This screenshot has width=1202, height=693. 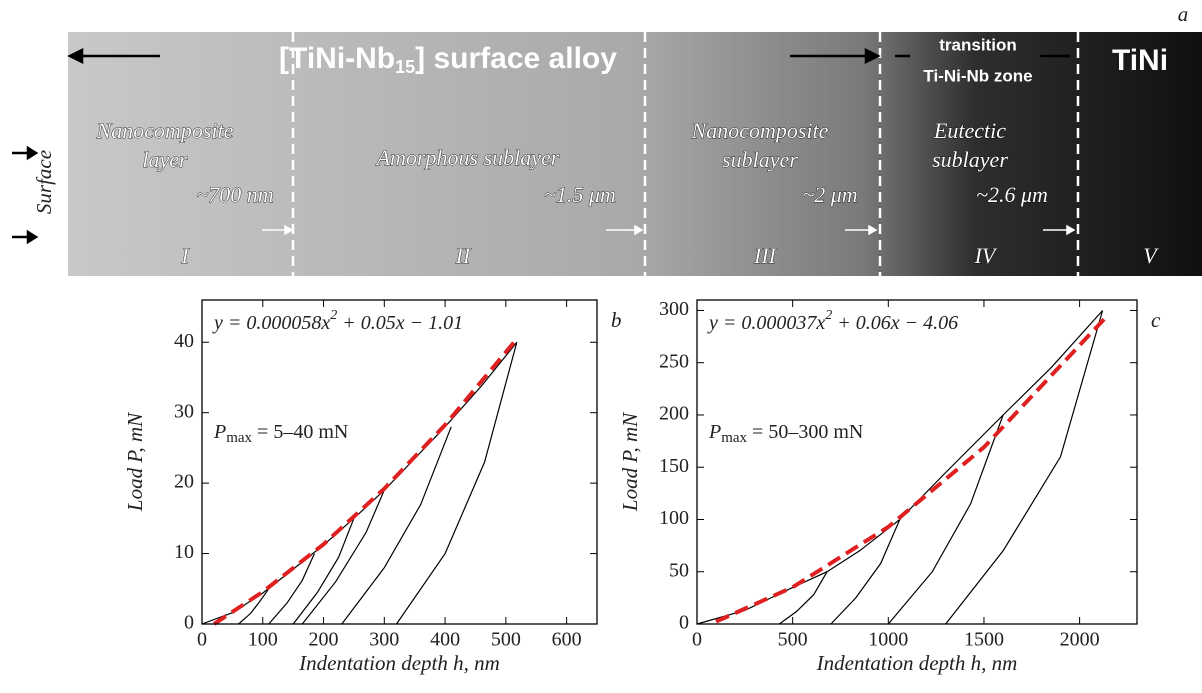 What do you see at coordinates (184, 411) in the screenshot?
I see `y-tick-label: 30` at bounding box center [184, 411].